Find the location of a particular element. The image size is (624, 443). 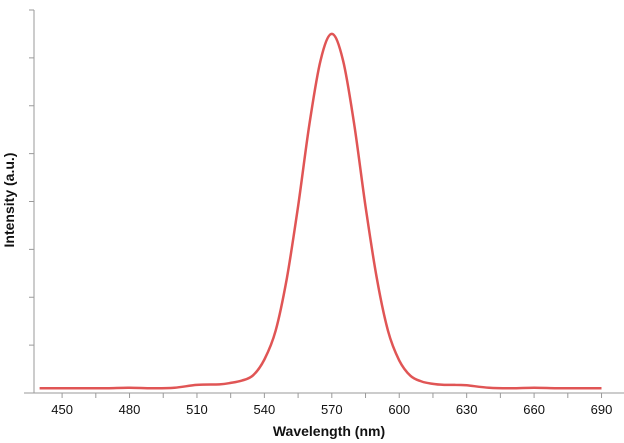

x-tick-label: 630 is located at coordinates (467, 409).